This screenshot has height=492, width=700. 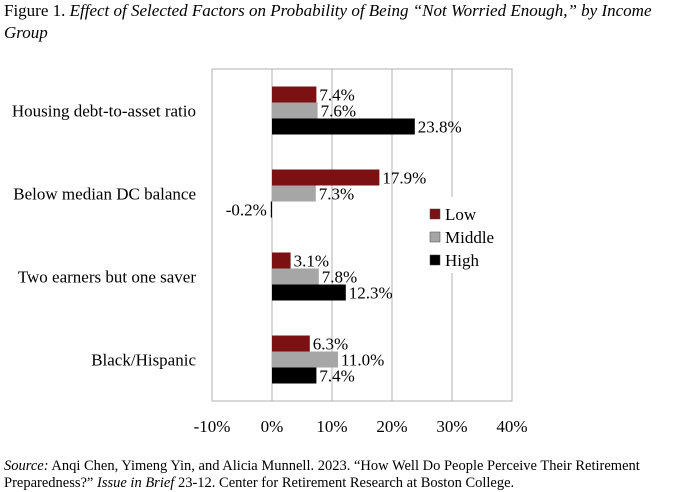 I want to click on data-label: 3.1%, so click(x=311, y=261).